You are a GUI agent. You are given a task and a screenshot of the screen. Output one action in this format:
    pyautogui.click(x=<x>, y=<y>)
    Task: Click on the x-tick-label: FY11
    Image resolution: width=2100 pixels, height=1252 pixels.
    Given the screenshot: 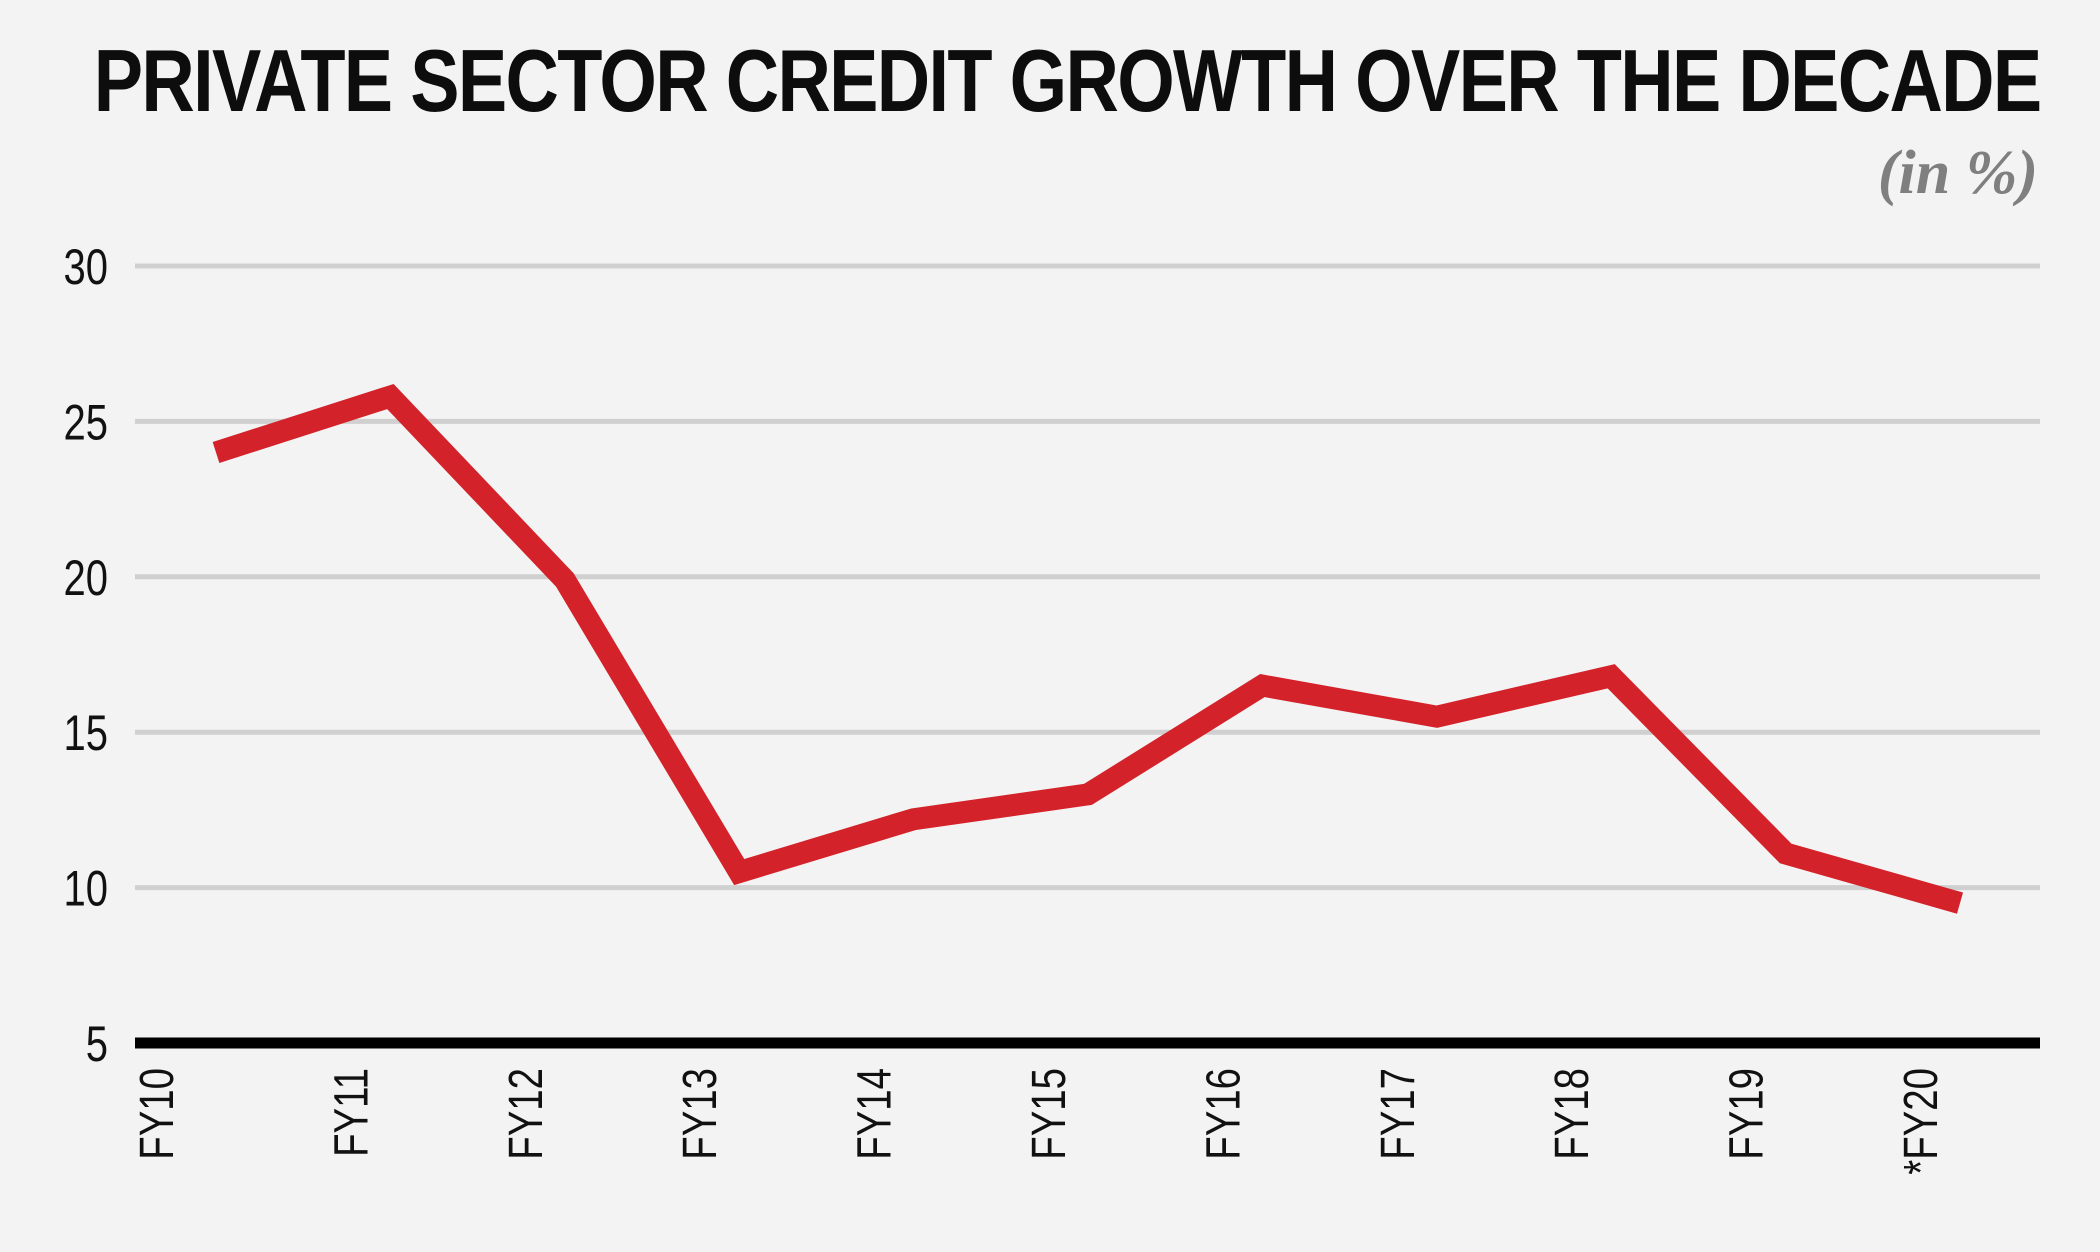 What is the action you would take?
    pyautogui.click(x=351, y=1112)
    